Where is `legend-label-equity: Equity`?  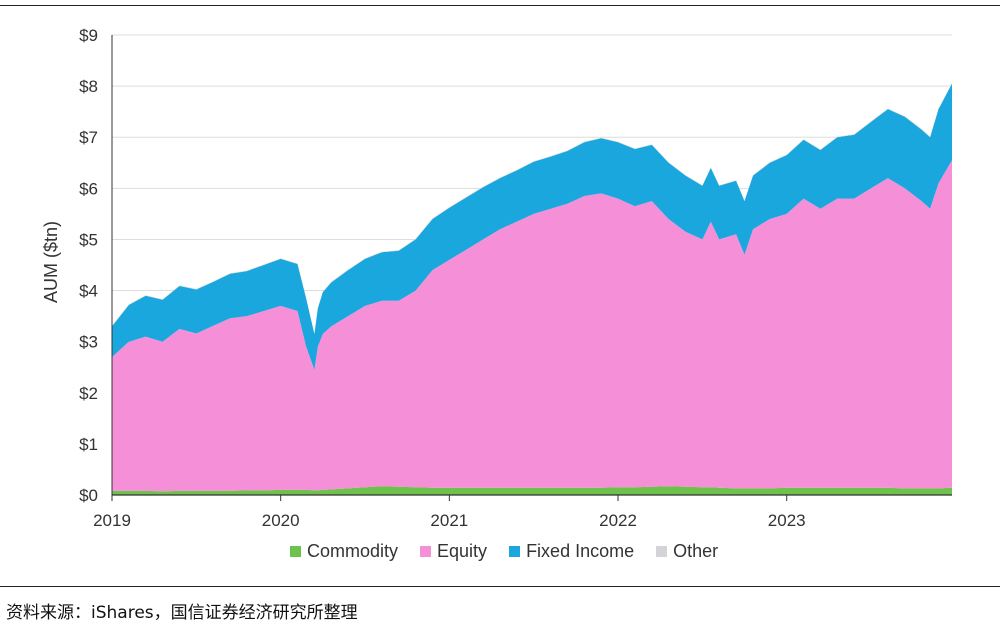 legend-label-equity: Equity is located at coordinates (462, 551).